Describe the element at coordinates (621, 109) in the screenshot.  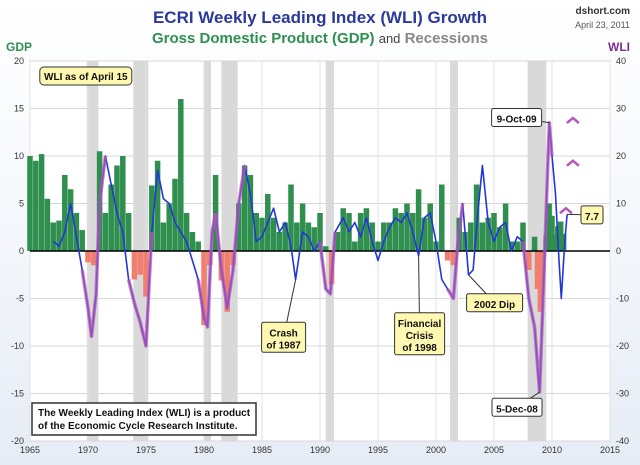
I see `right-tick-label: 30` at that location.